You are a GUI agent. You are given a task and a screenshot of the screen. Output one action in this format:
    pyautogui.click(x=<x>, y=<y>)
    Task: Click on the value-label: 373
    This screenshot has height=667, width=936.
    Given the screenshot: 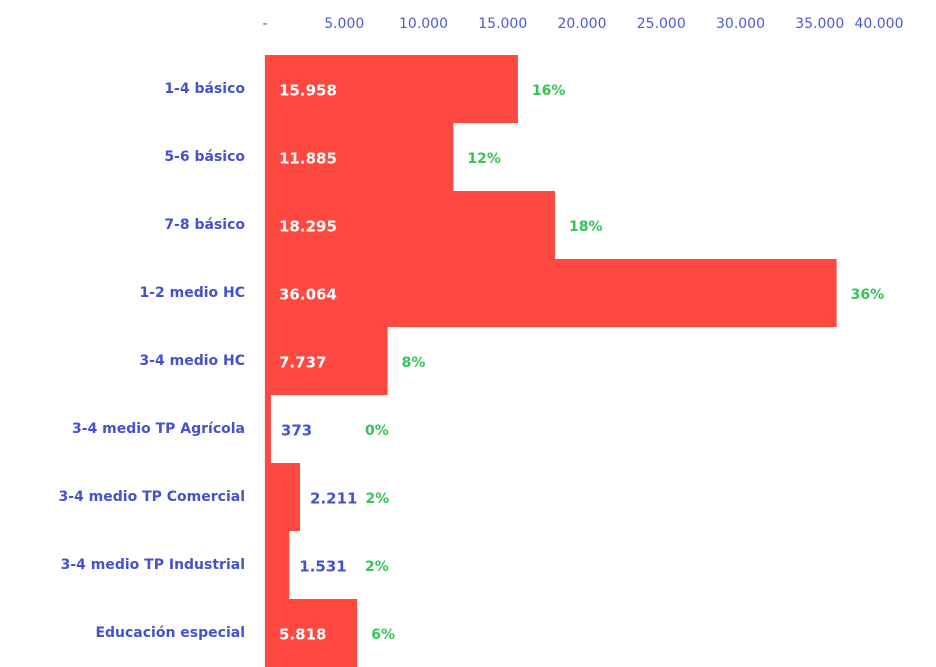 What is the action you would take?
    pyautogui.click(x=296, y=431)
    